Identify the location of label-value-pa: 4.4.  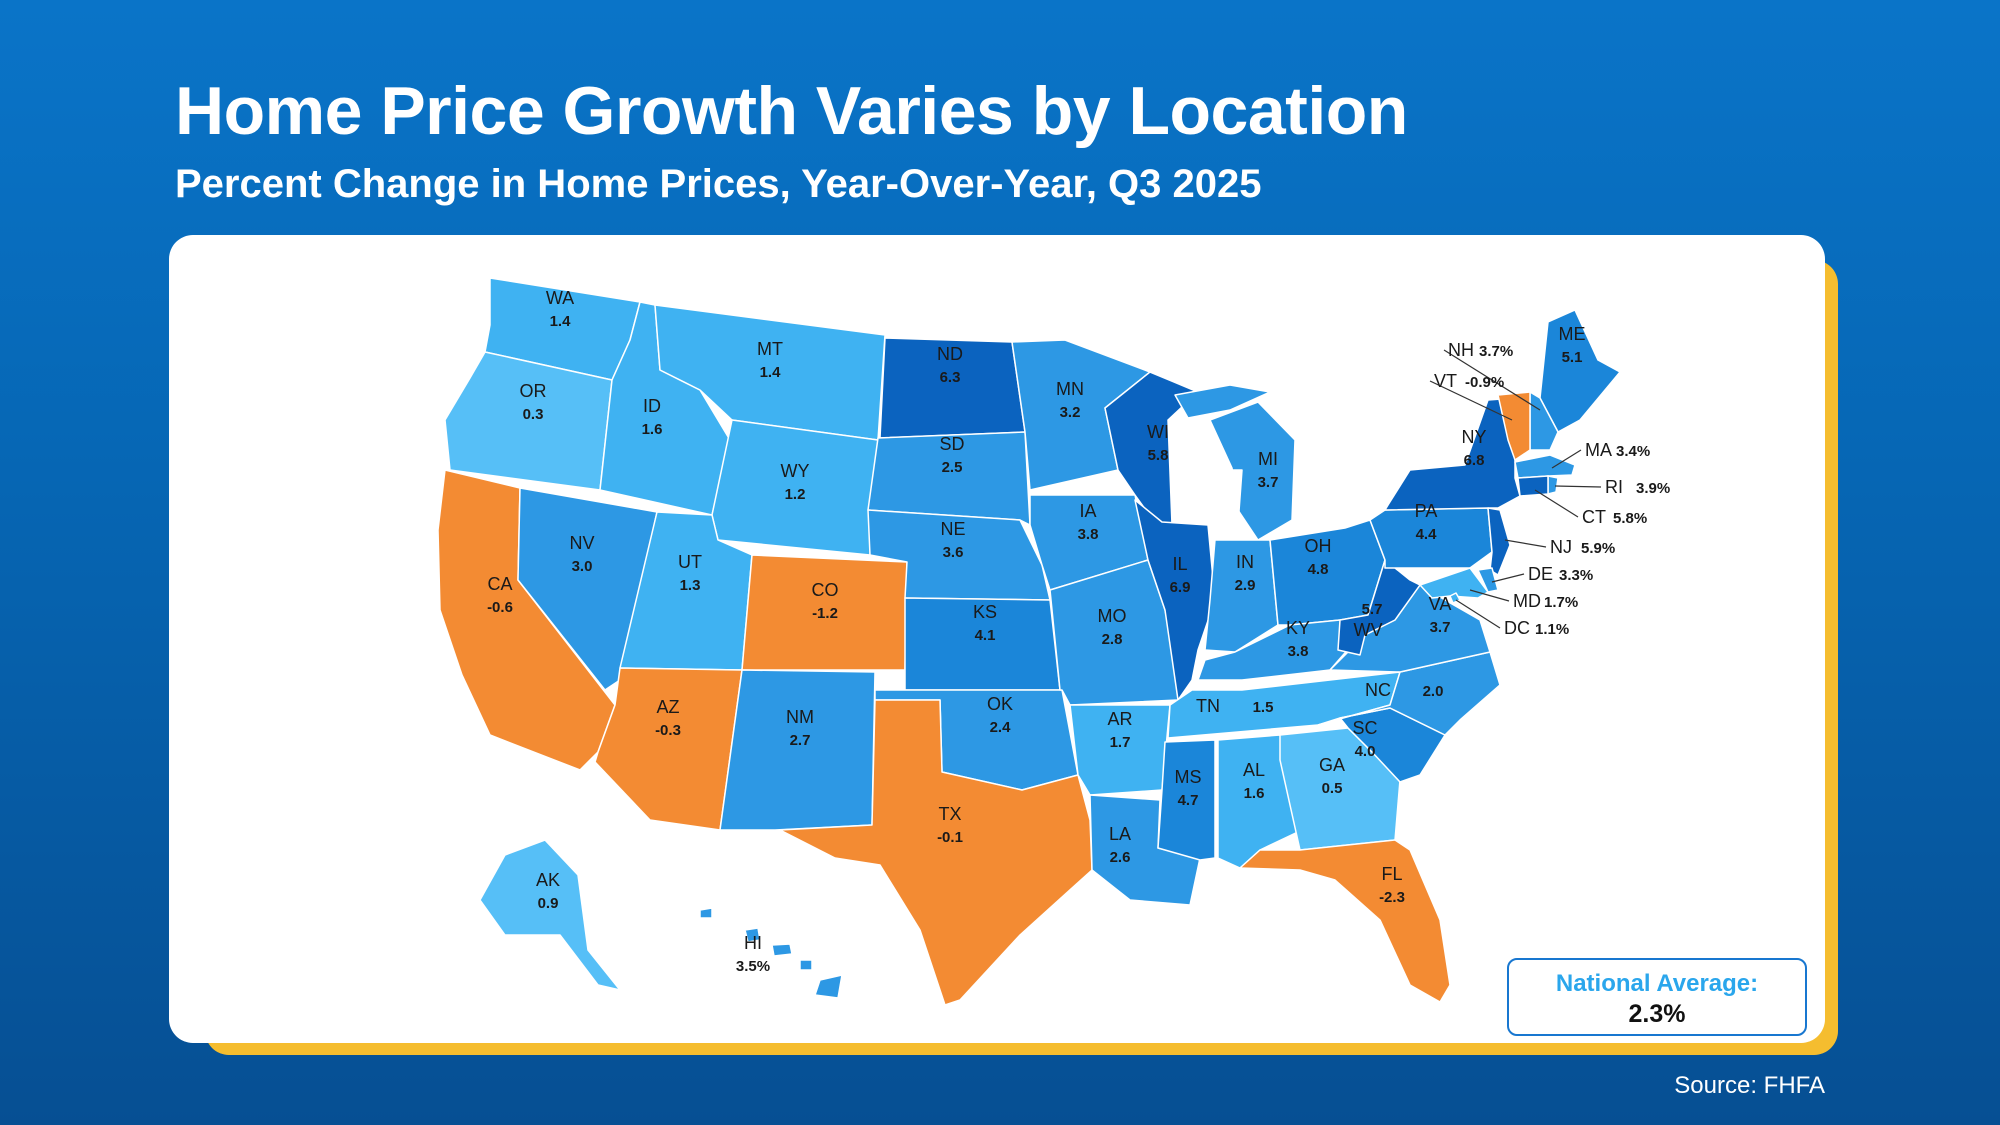
(1427, 534).